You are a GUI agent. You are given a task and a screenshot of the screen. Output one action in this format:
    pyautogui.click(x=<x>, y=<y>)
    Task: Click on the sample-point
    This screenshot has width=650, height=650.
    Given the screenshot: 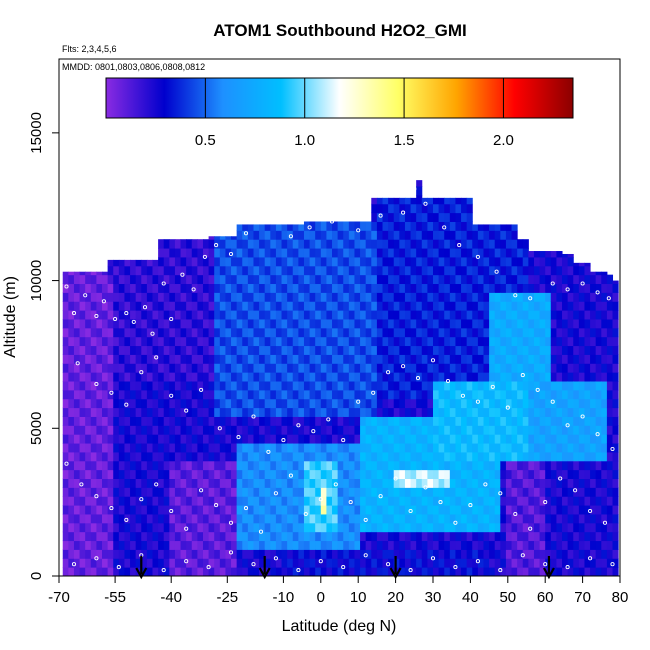 What is the action you would take?
    pyautogui.click(x=133, y=321)
    